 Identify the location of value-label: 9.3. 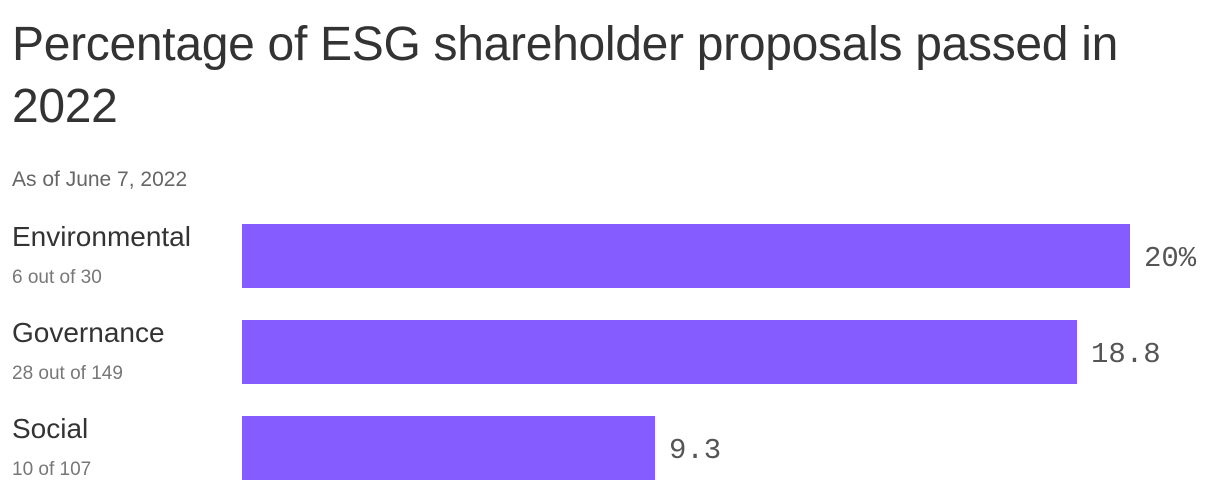
(695, 450).